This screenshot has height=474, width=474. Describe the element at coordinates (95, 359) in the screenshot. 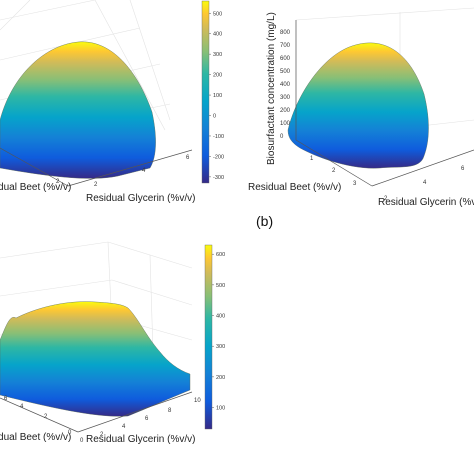

I see `panel-c-surface` at that location.